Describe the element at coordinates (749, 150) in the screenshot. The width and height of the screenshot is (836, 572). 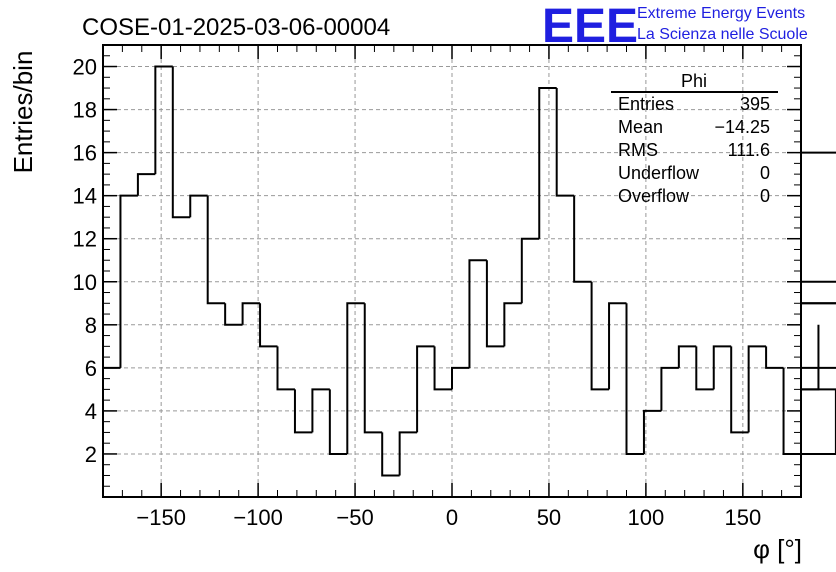
I see `stats-value: 111.6` at that location.